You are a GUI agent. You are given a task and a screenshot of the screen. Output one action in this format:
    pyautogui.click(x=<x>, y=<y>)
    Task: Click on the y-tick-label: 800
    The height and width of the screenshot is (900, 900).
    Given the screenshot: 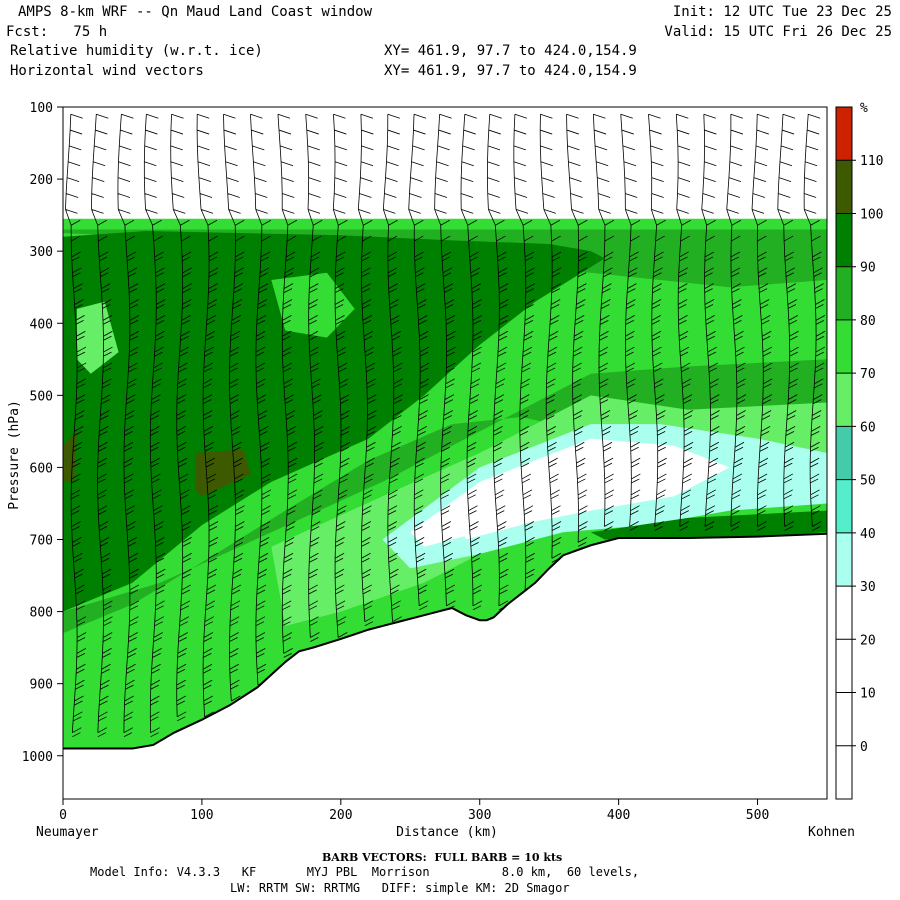 What is the action you would take?
    pyautogui.click(x=41, y=613)
    